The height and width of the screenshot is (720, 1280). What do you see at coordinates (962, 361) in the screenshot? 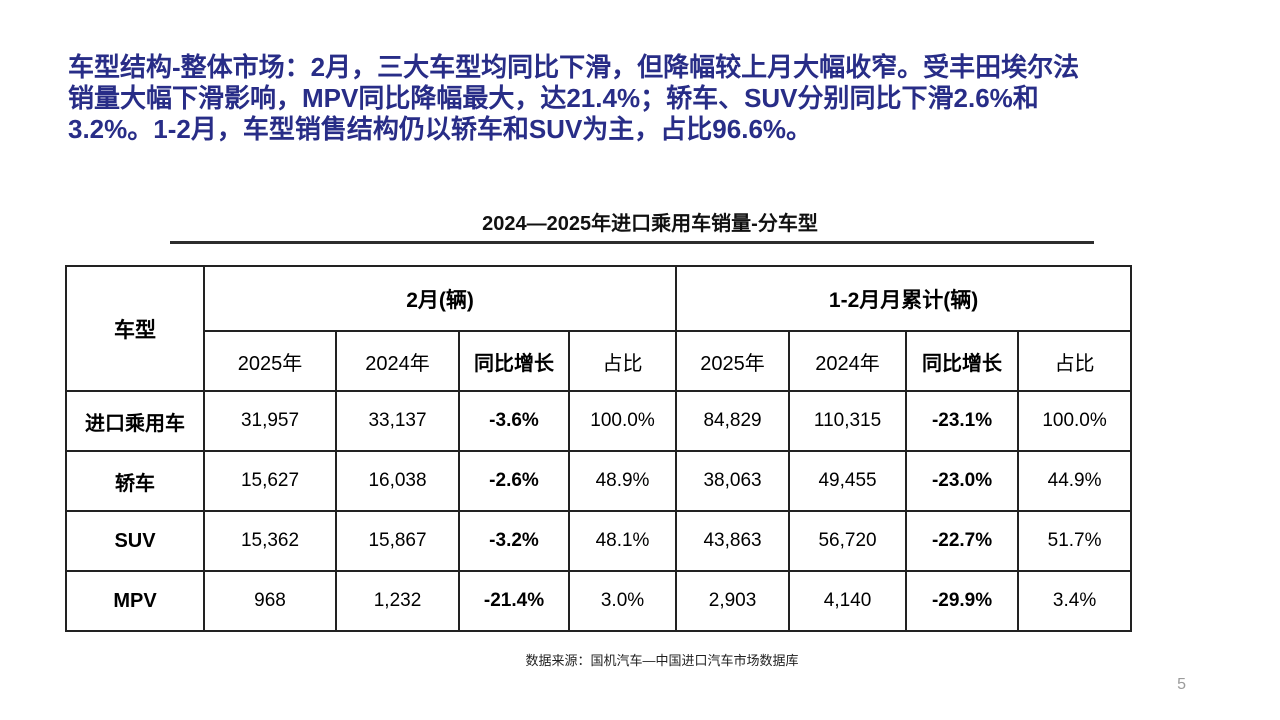
I see `column-header-yoy-cum: 同比增长` at bounding box center [962, 361].